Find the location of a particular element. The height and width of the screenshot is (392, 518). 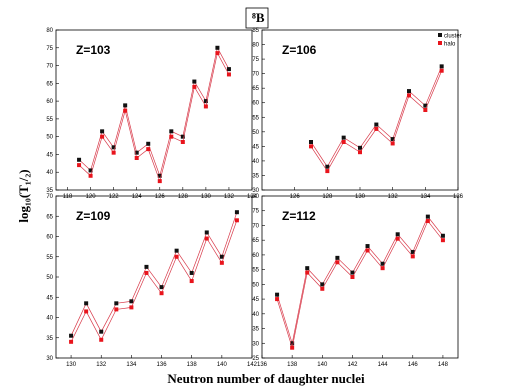

x-tick-label: 126 is located at coordinates (160, 197).